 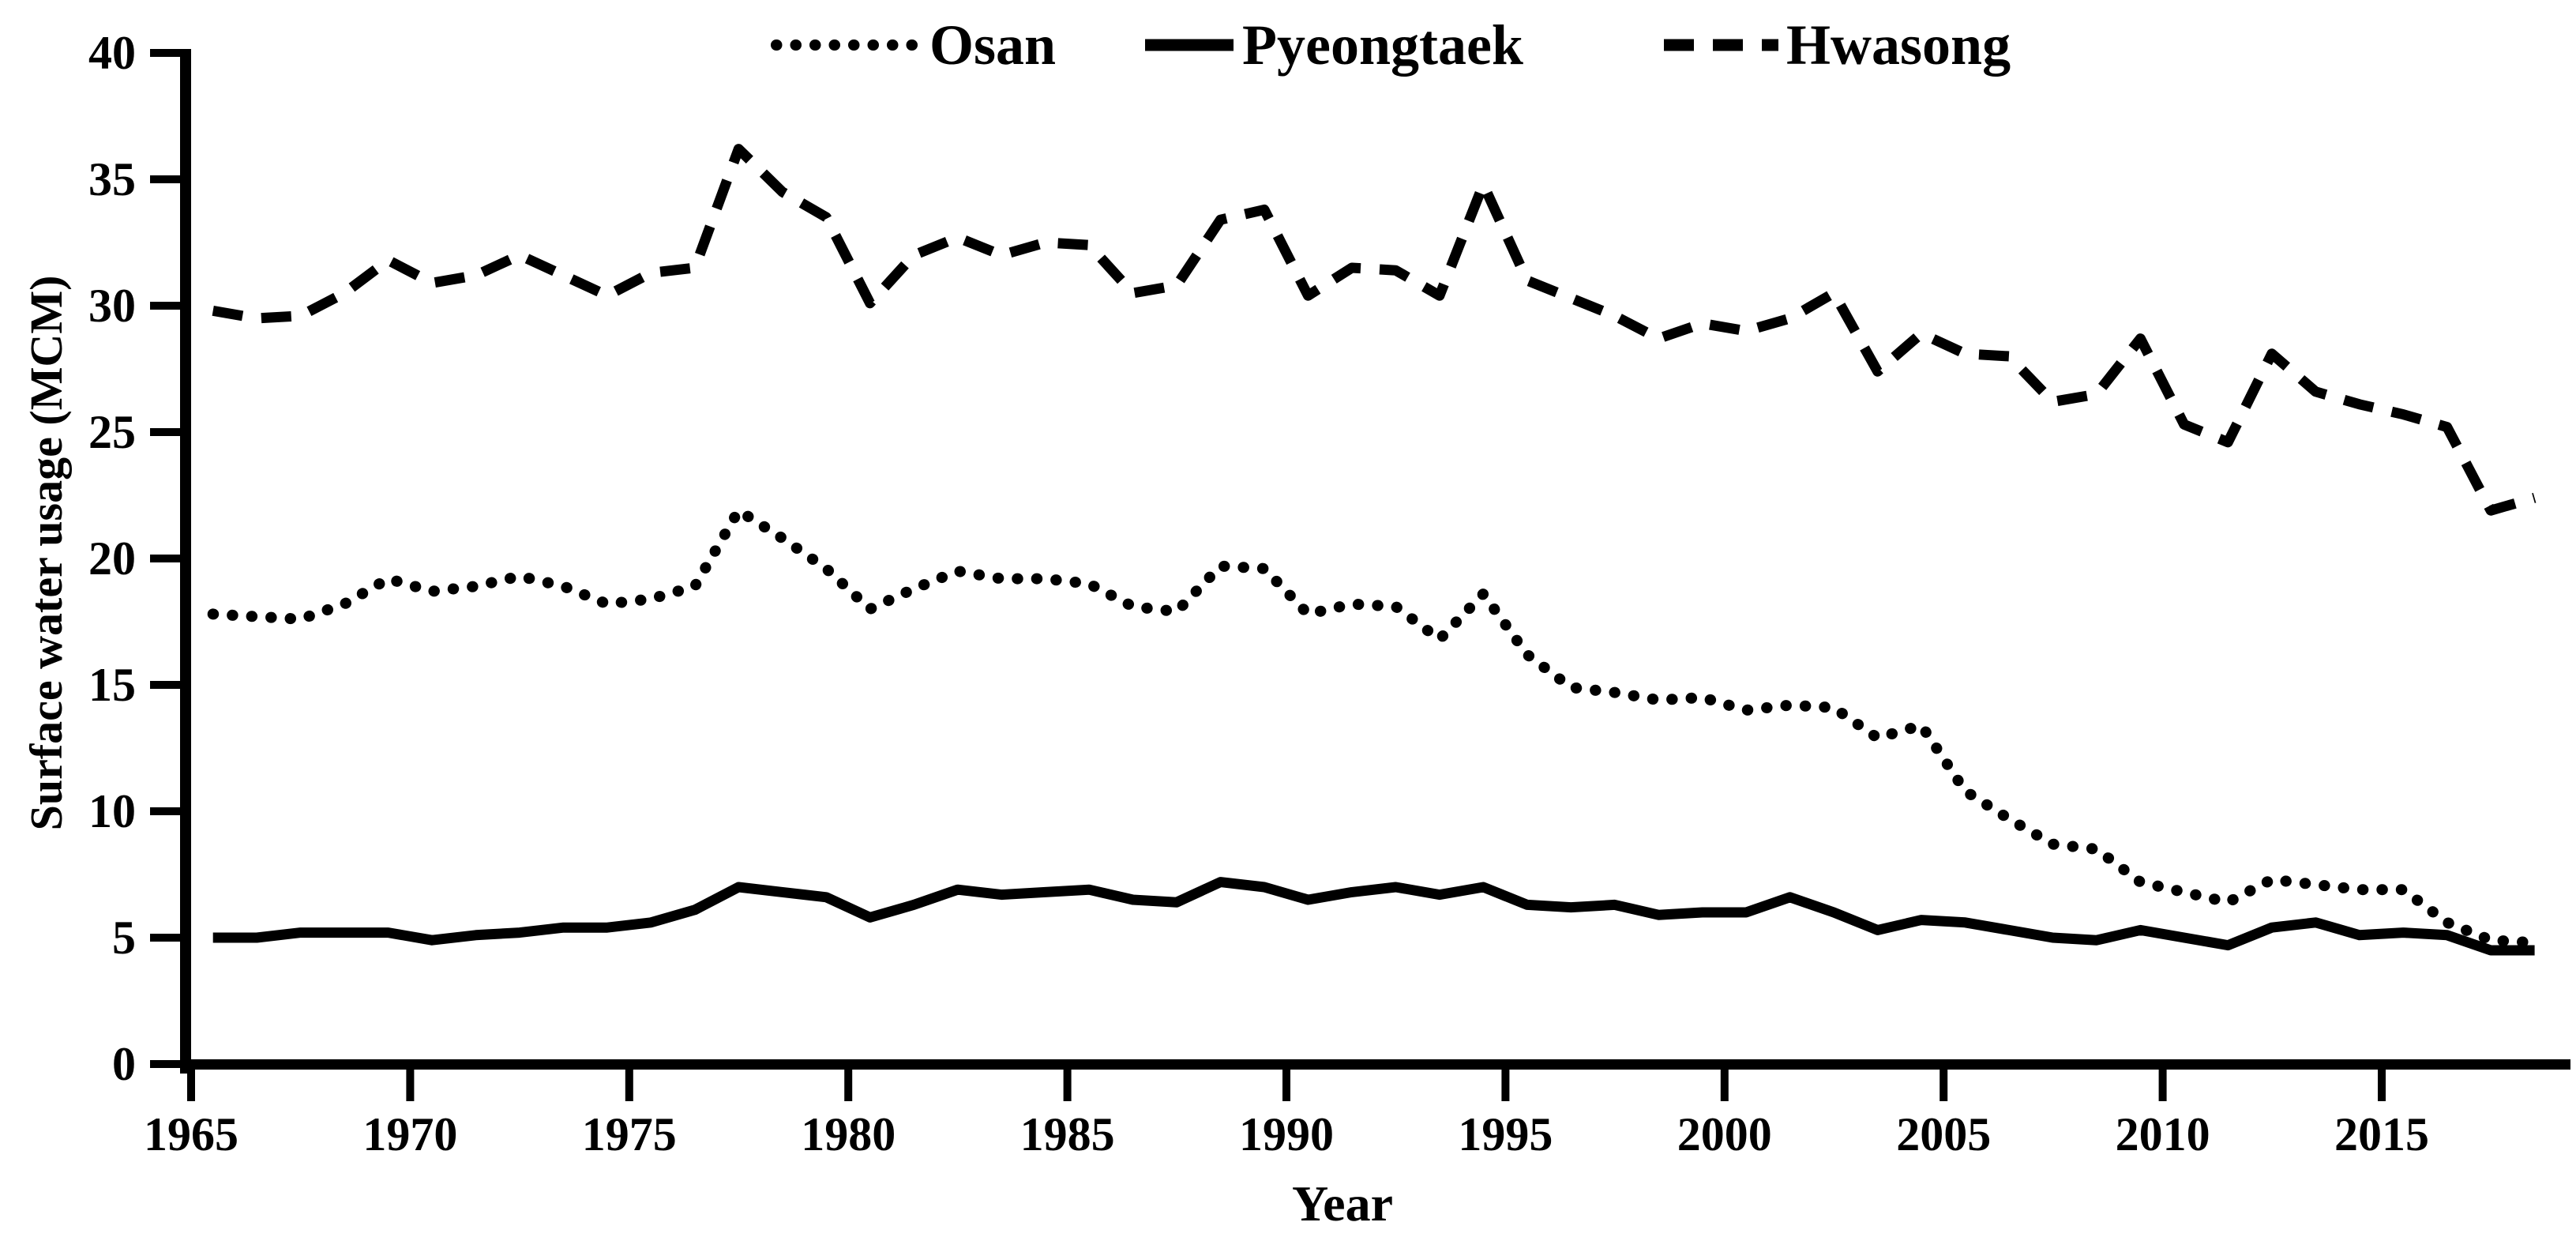 What do you see at coordinates (1724, 1134) in the screenshot?
I see `x-tick-label: 2000` at bounding box center [1724, 1134].